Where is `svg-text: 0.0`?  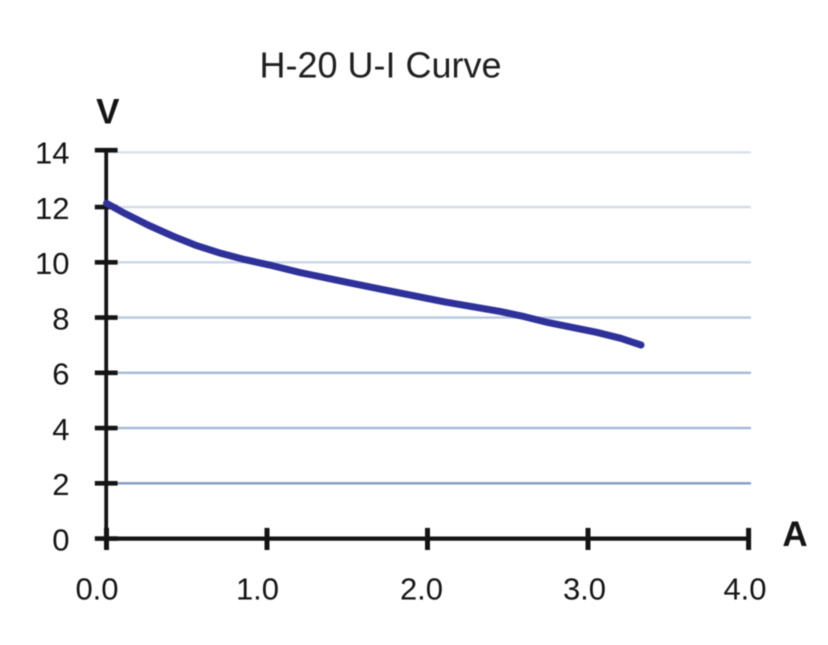
svg-text: 0.0 is located at coordinates (96, 589).